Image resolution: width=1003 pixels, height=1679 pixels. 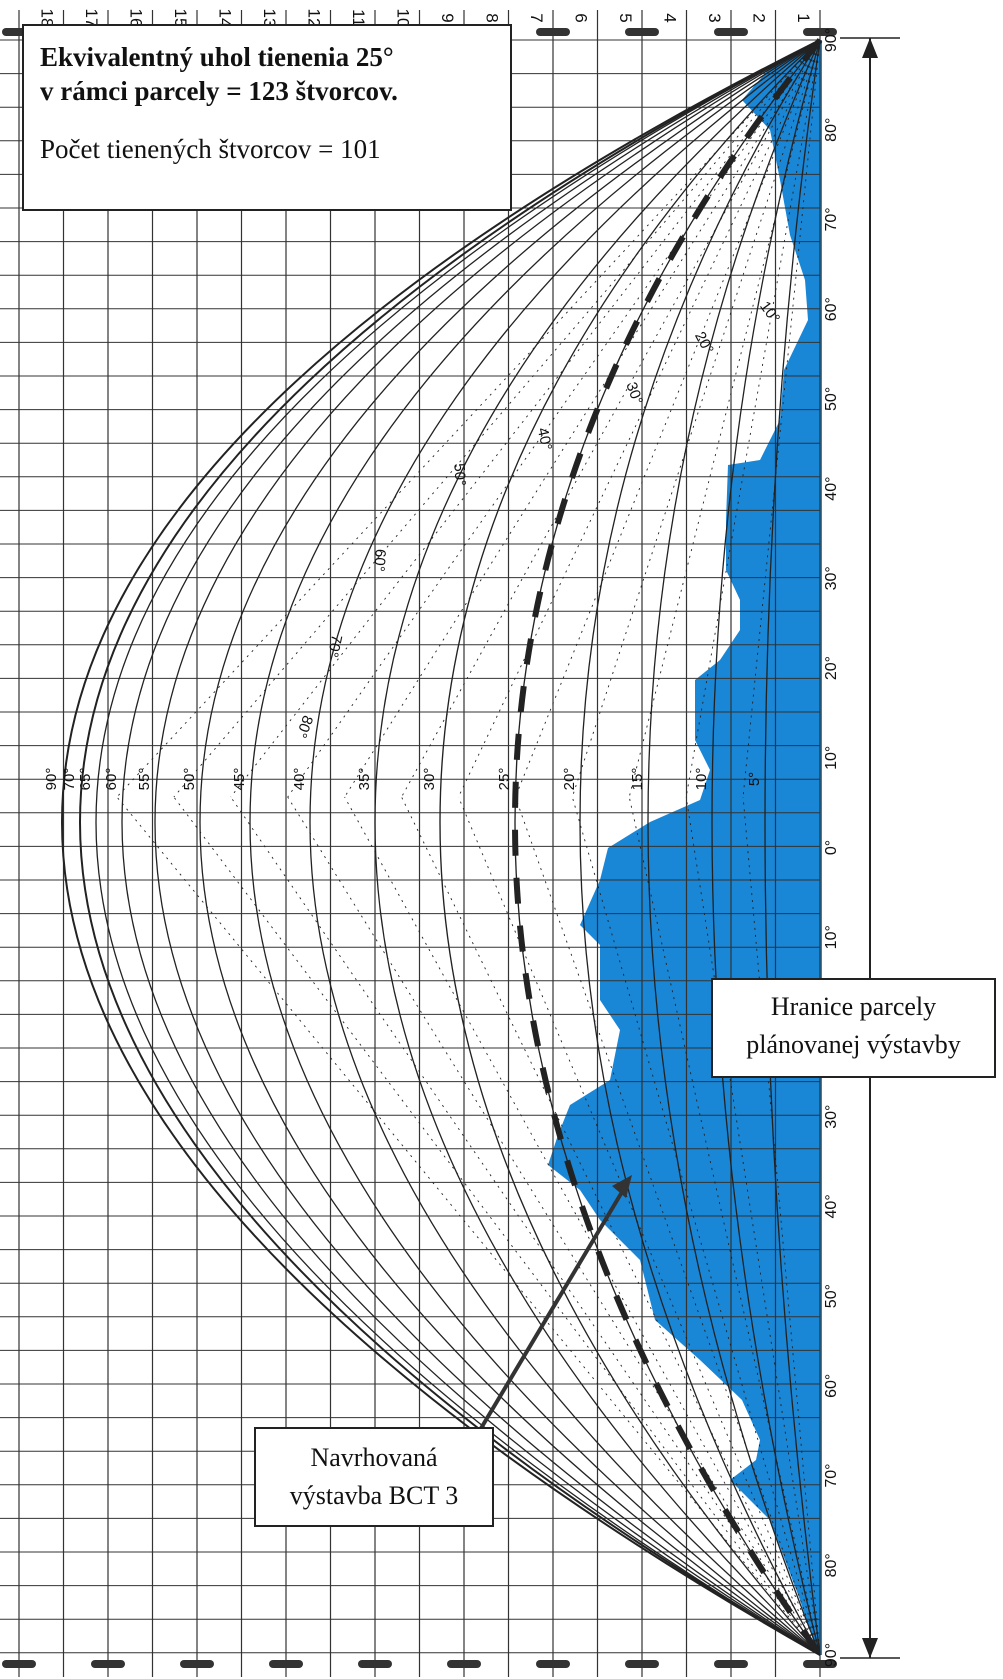 I want to click on altitude-label: 55°, so click(x=144, y=779).